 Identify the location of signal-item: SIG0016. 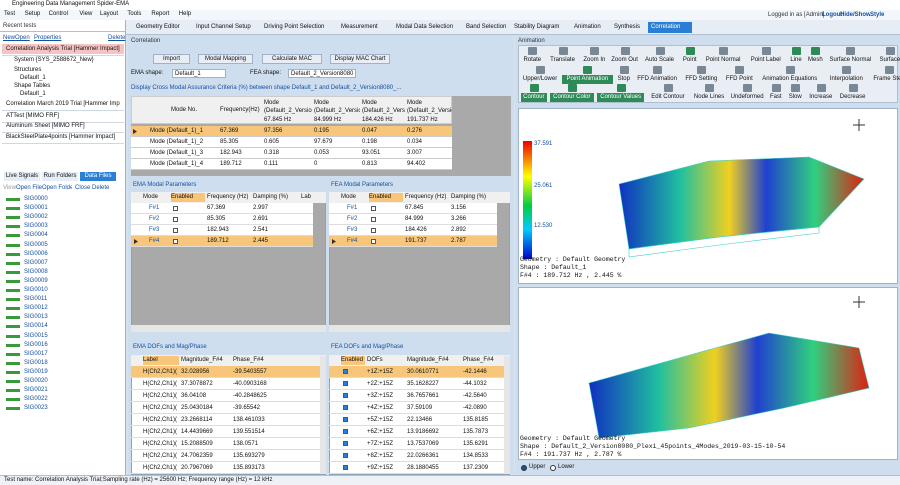
(36, 344).